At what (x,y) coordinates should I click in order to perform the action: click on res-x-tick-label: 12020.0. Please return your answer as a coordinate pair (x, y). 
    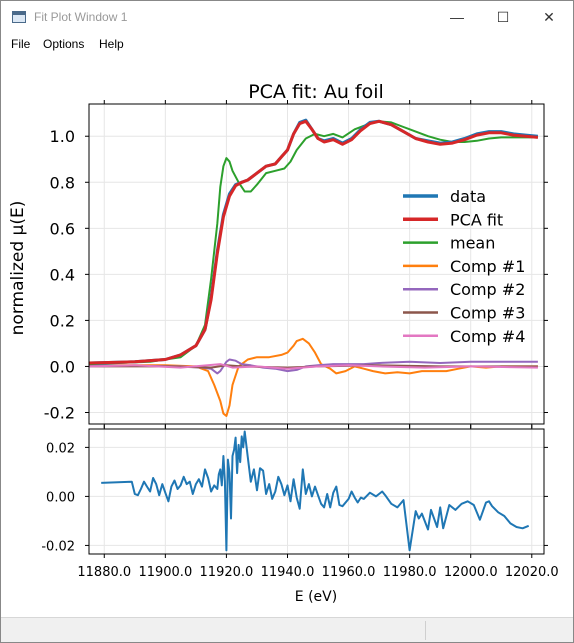
    Looking at the image, I should click on (532, 572).